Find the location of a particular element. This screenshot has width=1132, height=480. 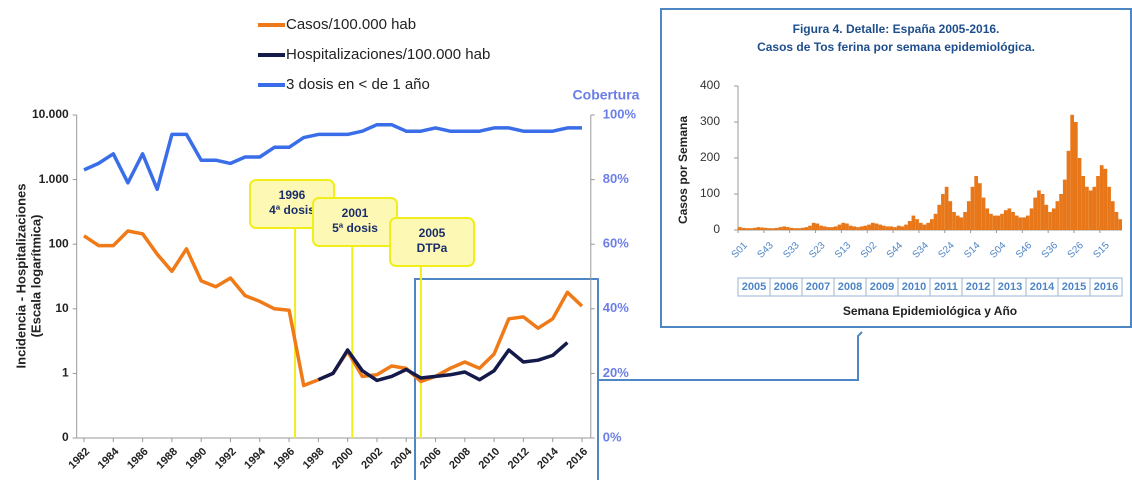

annotation-text: DTPa is located at coordinates (432, 248).